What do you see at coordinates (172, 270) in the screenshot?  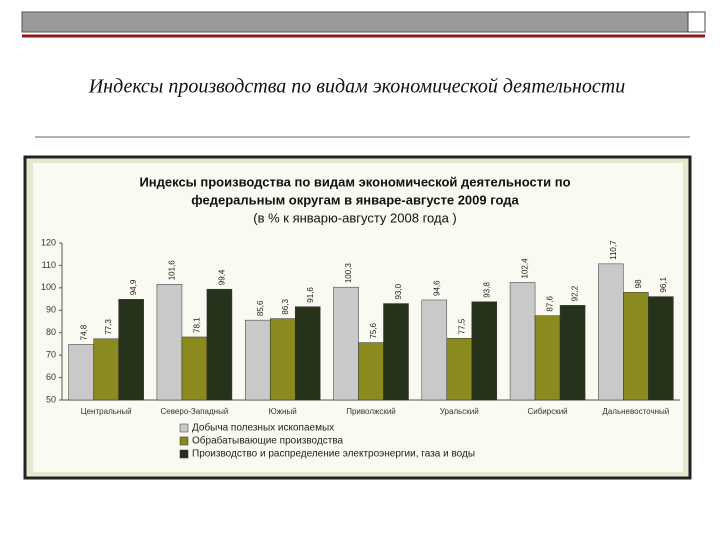 I see `value-label: 101,6` at bounding box center [172, 270].